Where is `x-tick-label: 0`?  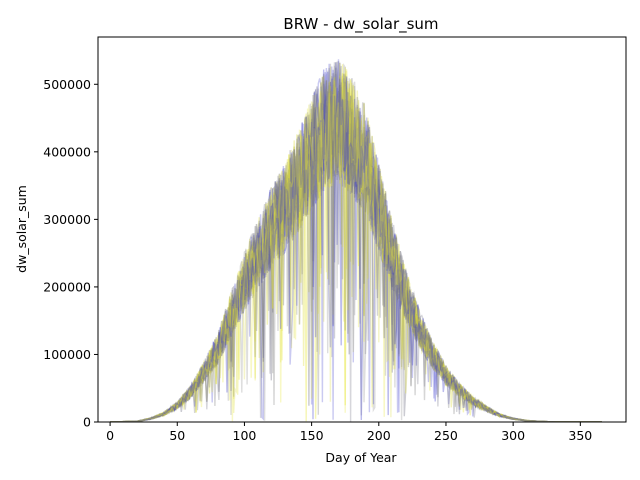 x-tick-label: 0 is located at coordinates (110, 435).